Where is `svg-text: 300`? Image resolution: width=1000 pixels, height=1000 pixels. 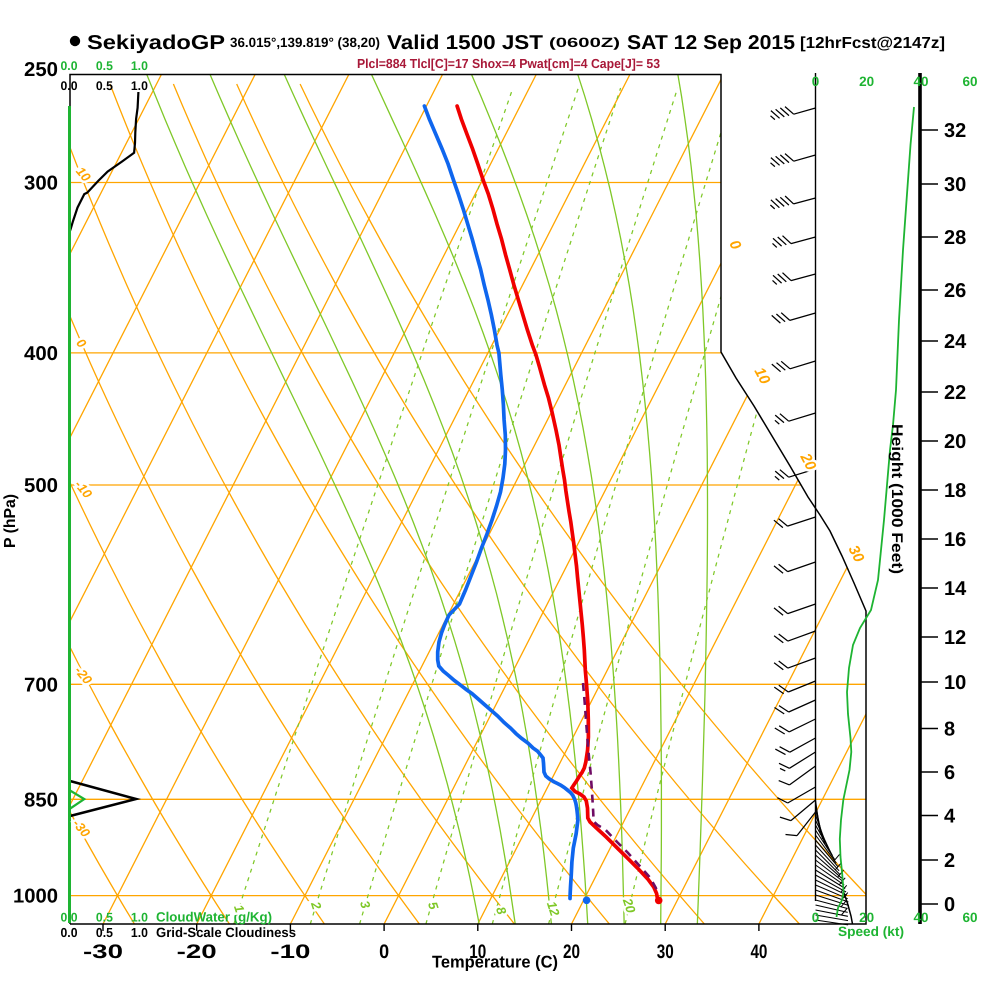 svg-text: 300 is located at coordinates (41, 183).